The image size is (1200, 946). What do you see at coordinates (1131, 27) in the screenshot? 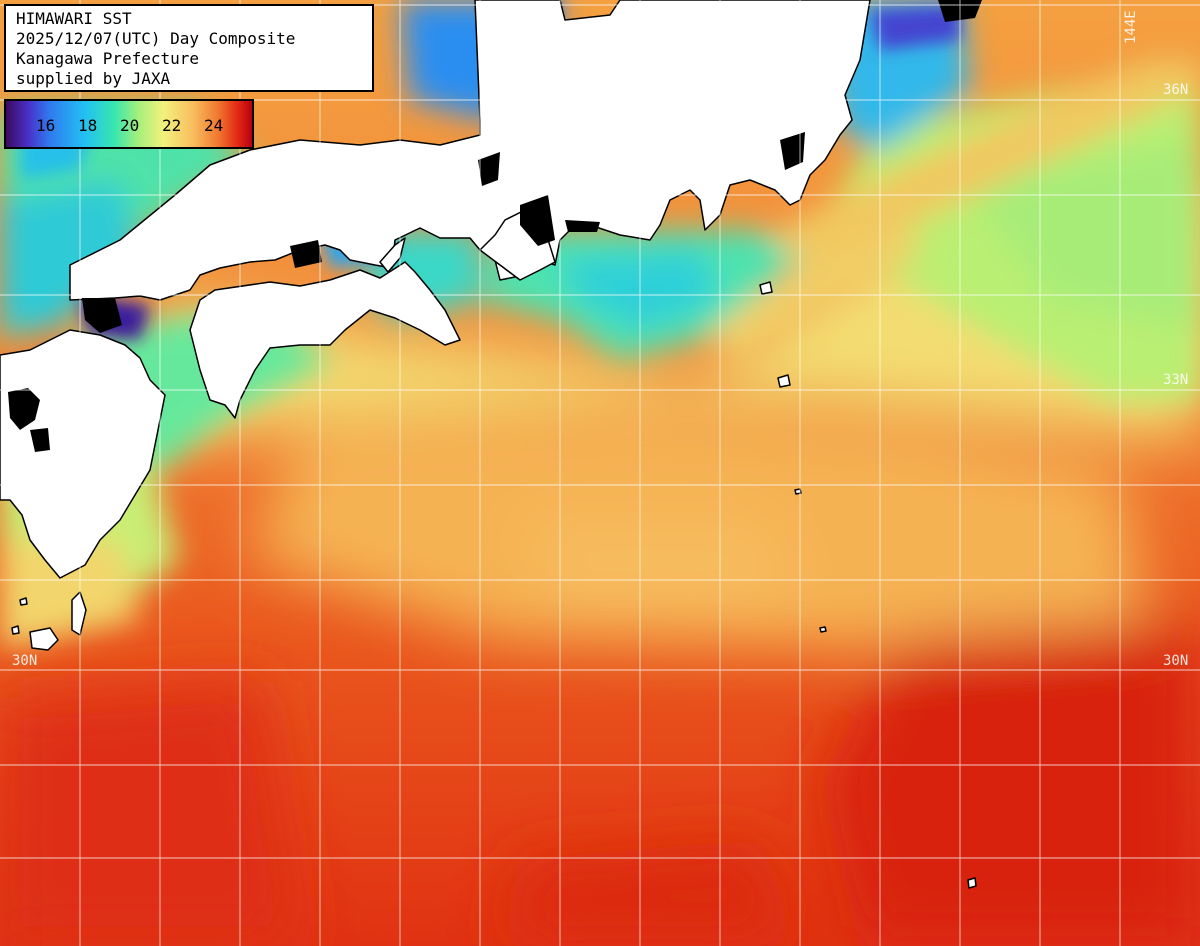
I see `lon-label-144e: 144E` at bounding box center [1131, 27].